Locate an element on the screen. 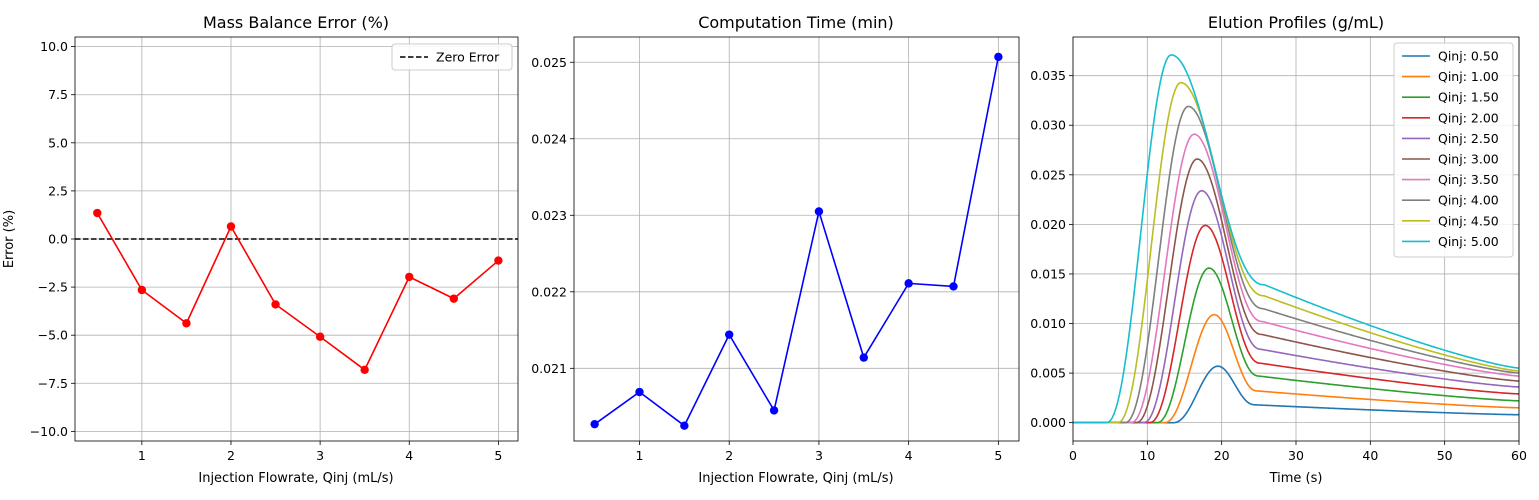  y-tick-label: 0.0 is located at coordinates (58, 239).